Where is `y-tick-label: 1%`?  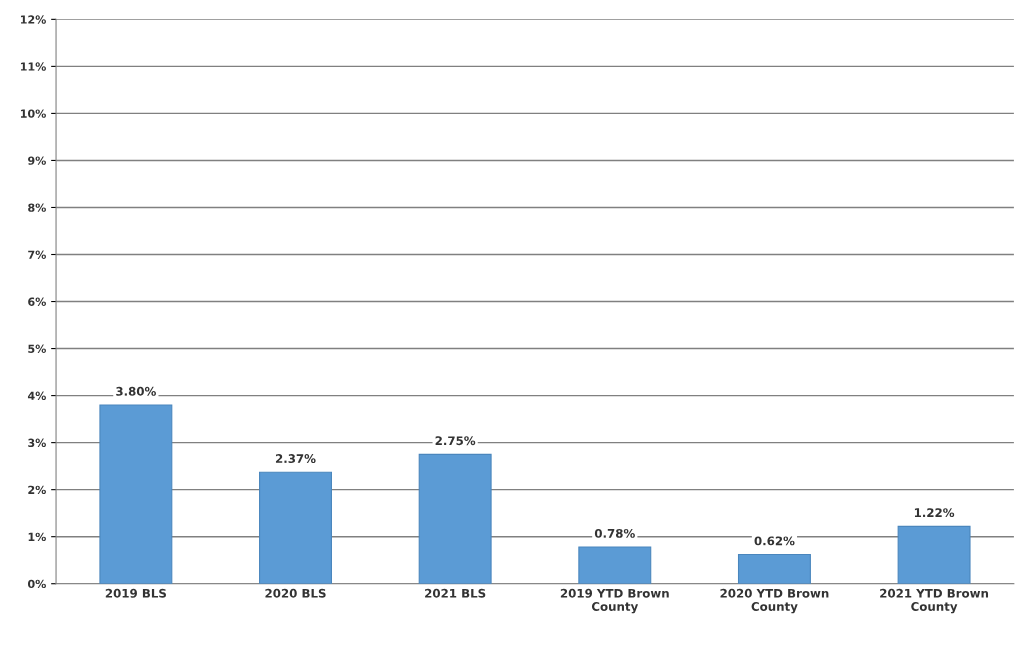
y-tick-label: 1% is located at coordinates (37, 537).